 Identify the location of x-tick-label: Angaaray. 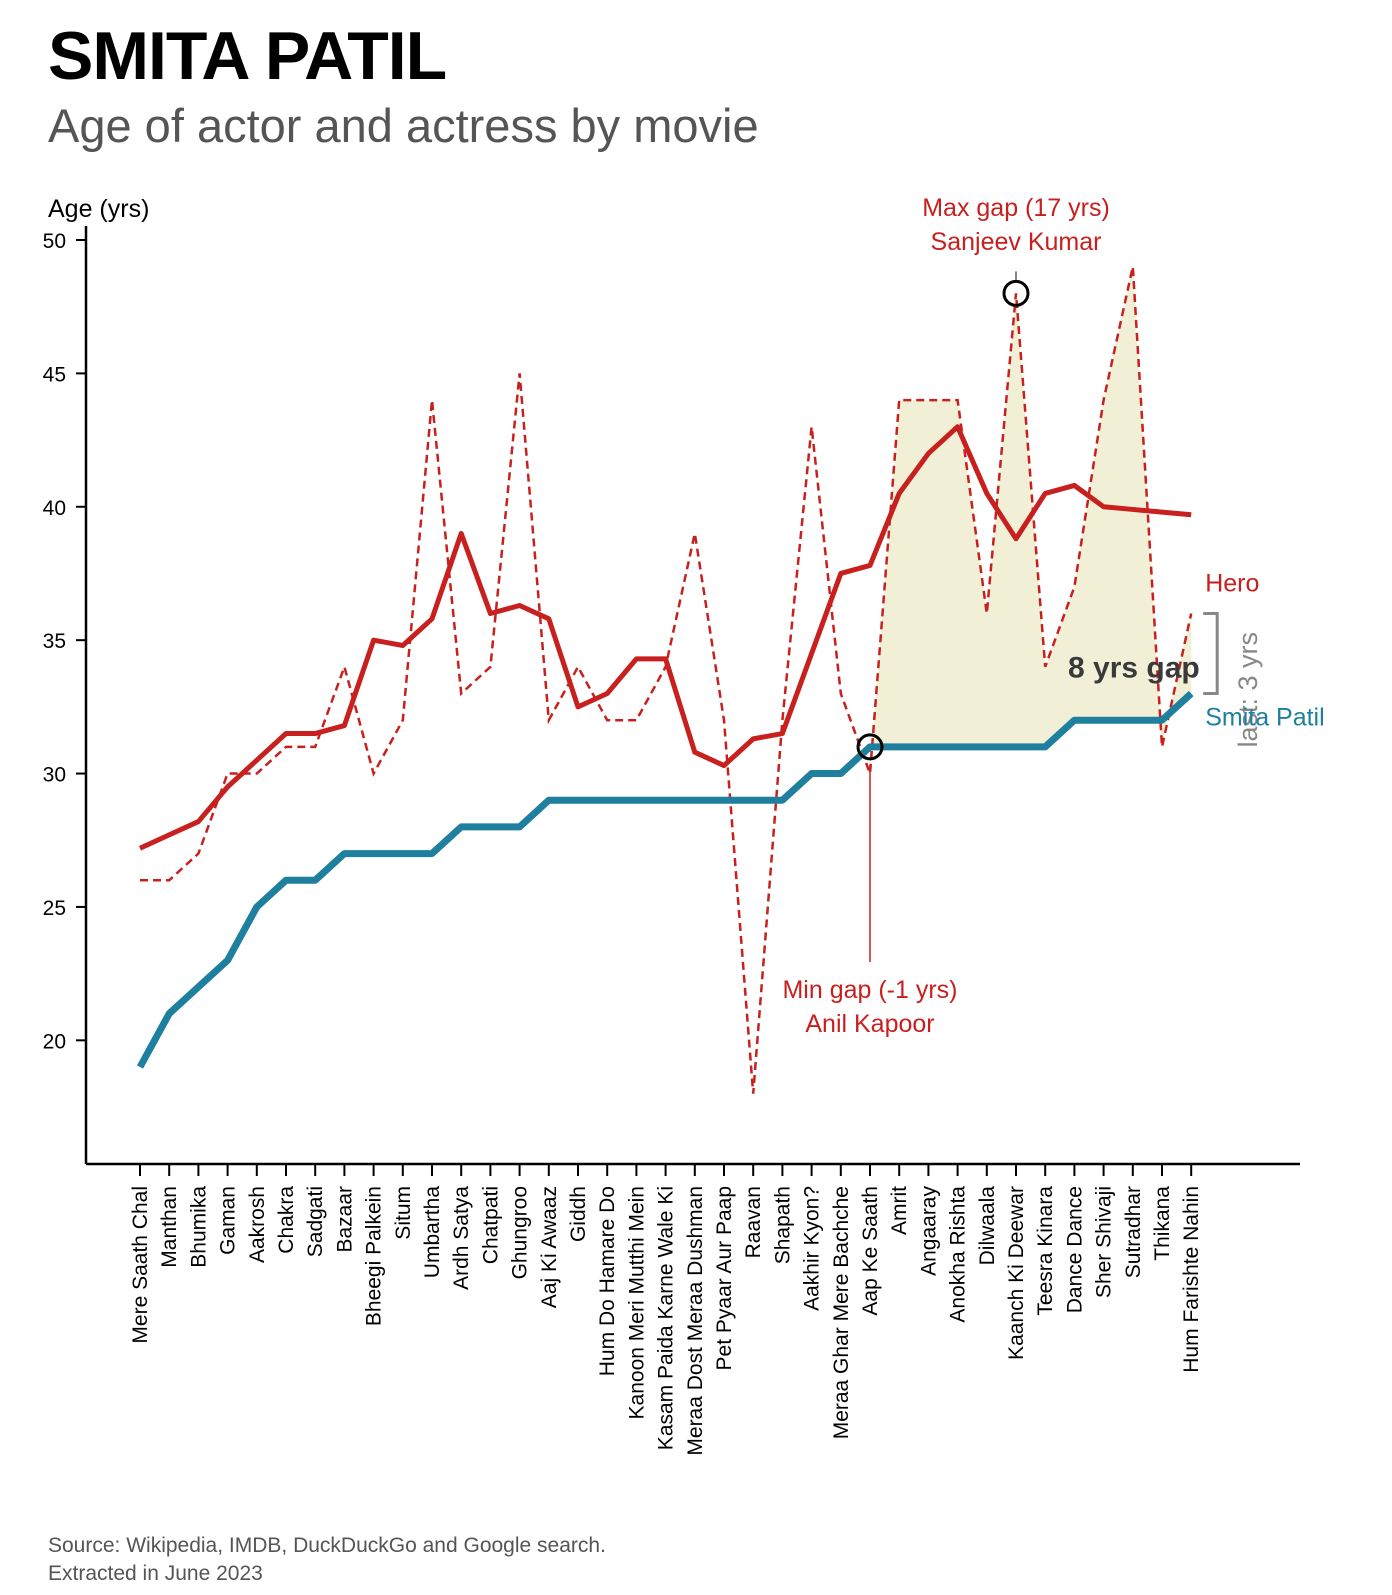
(928, 1231).